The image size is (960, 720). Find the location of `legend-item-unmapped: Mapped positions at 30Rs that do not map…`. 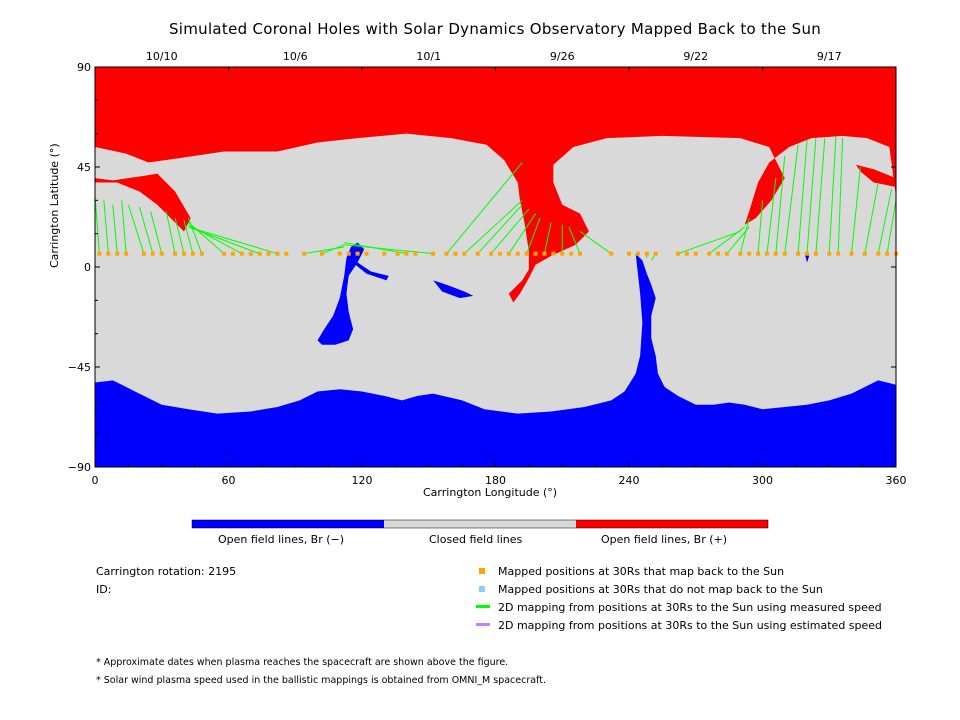

legend-item-unmapped: Mapped positions at 30Rs that do not map… is located at coordinates (660, 589).